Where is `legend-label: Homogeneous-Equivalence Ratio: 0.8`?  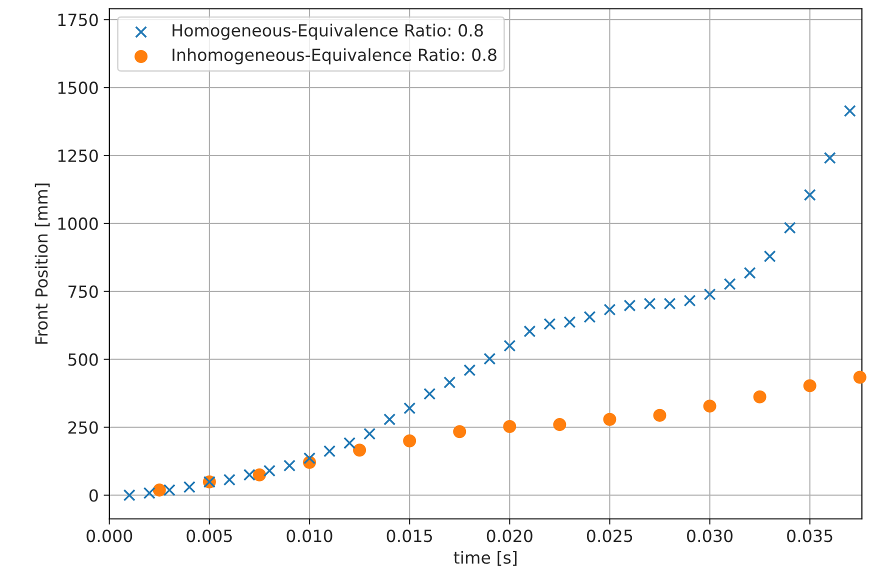
legend-label: Homogeneous-Equivalence Ratio: 0.8 is located at coordinates (327, 32).